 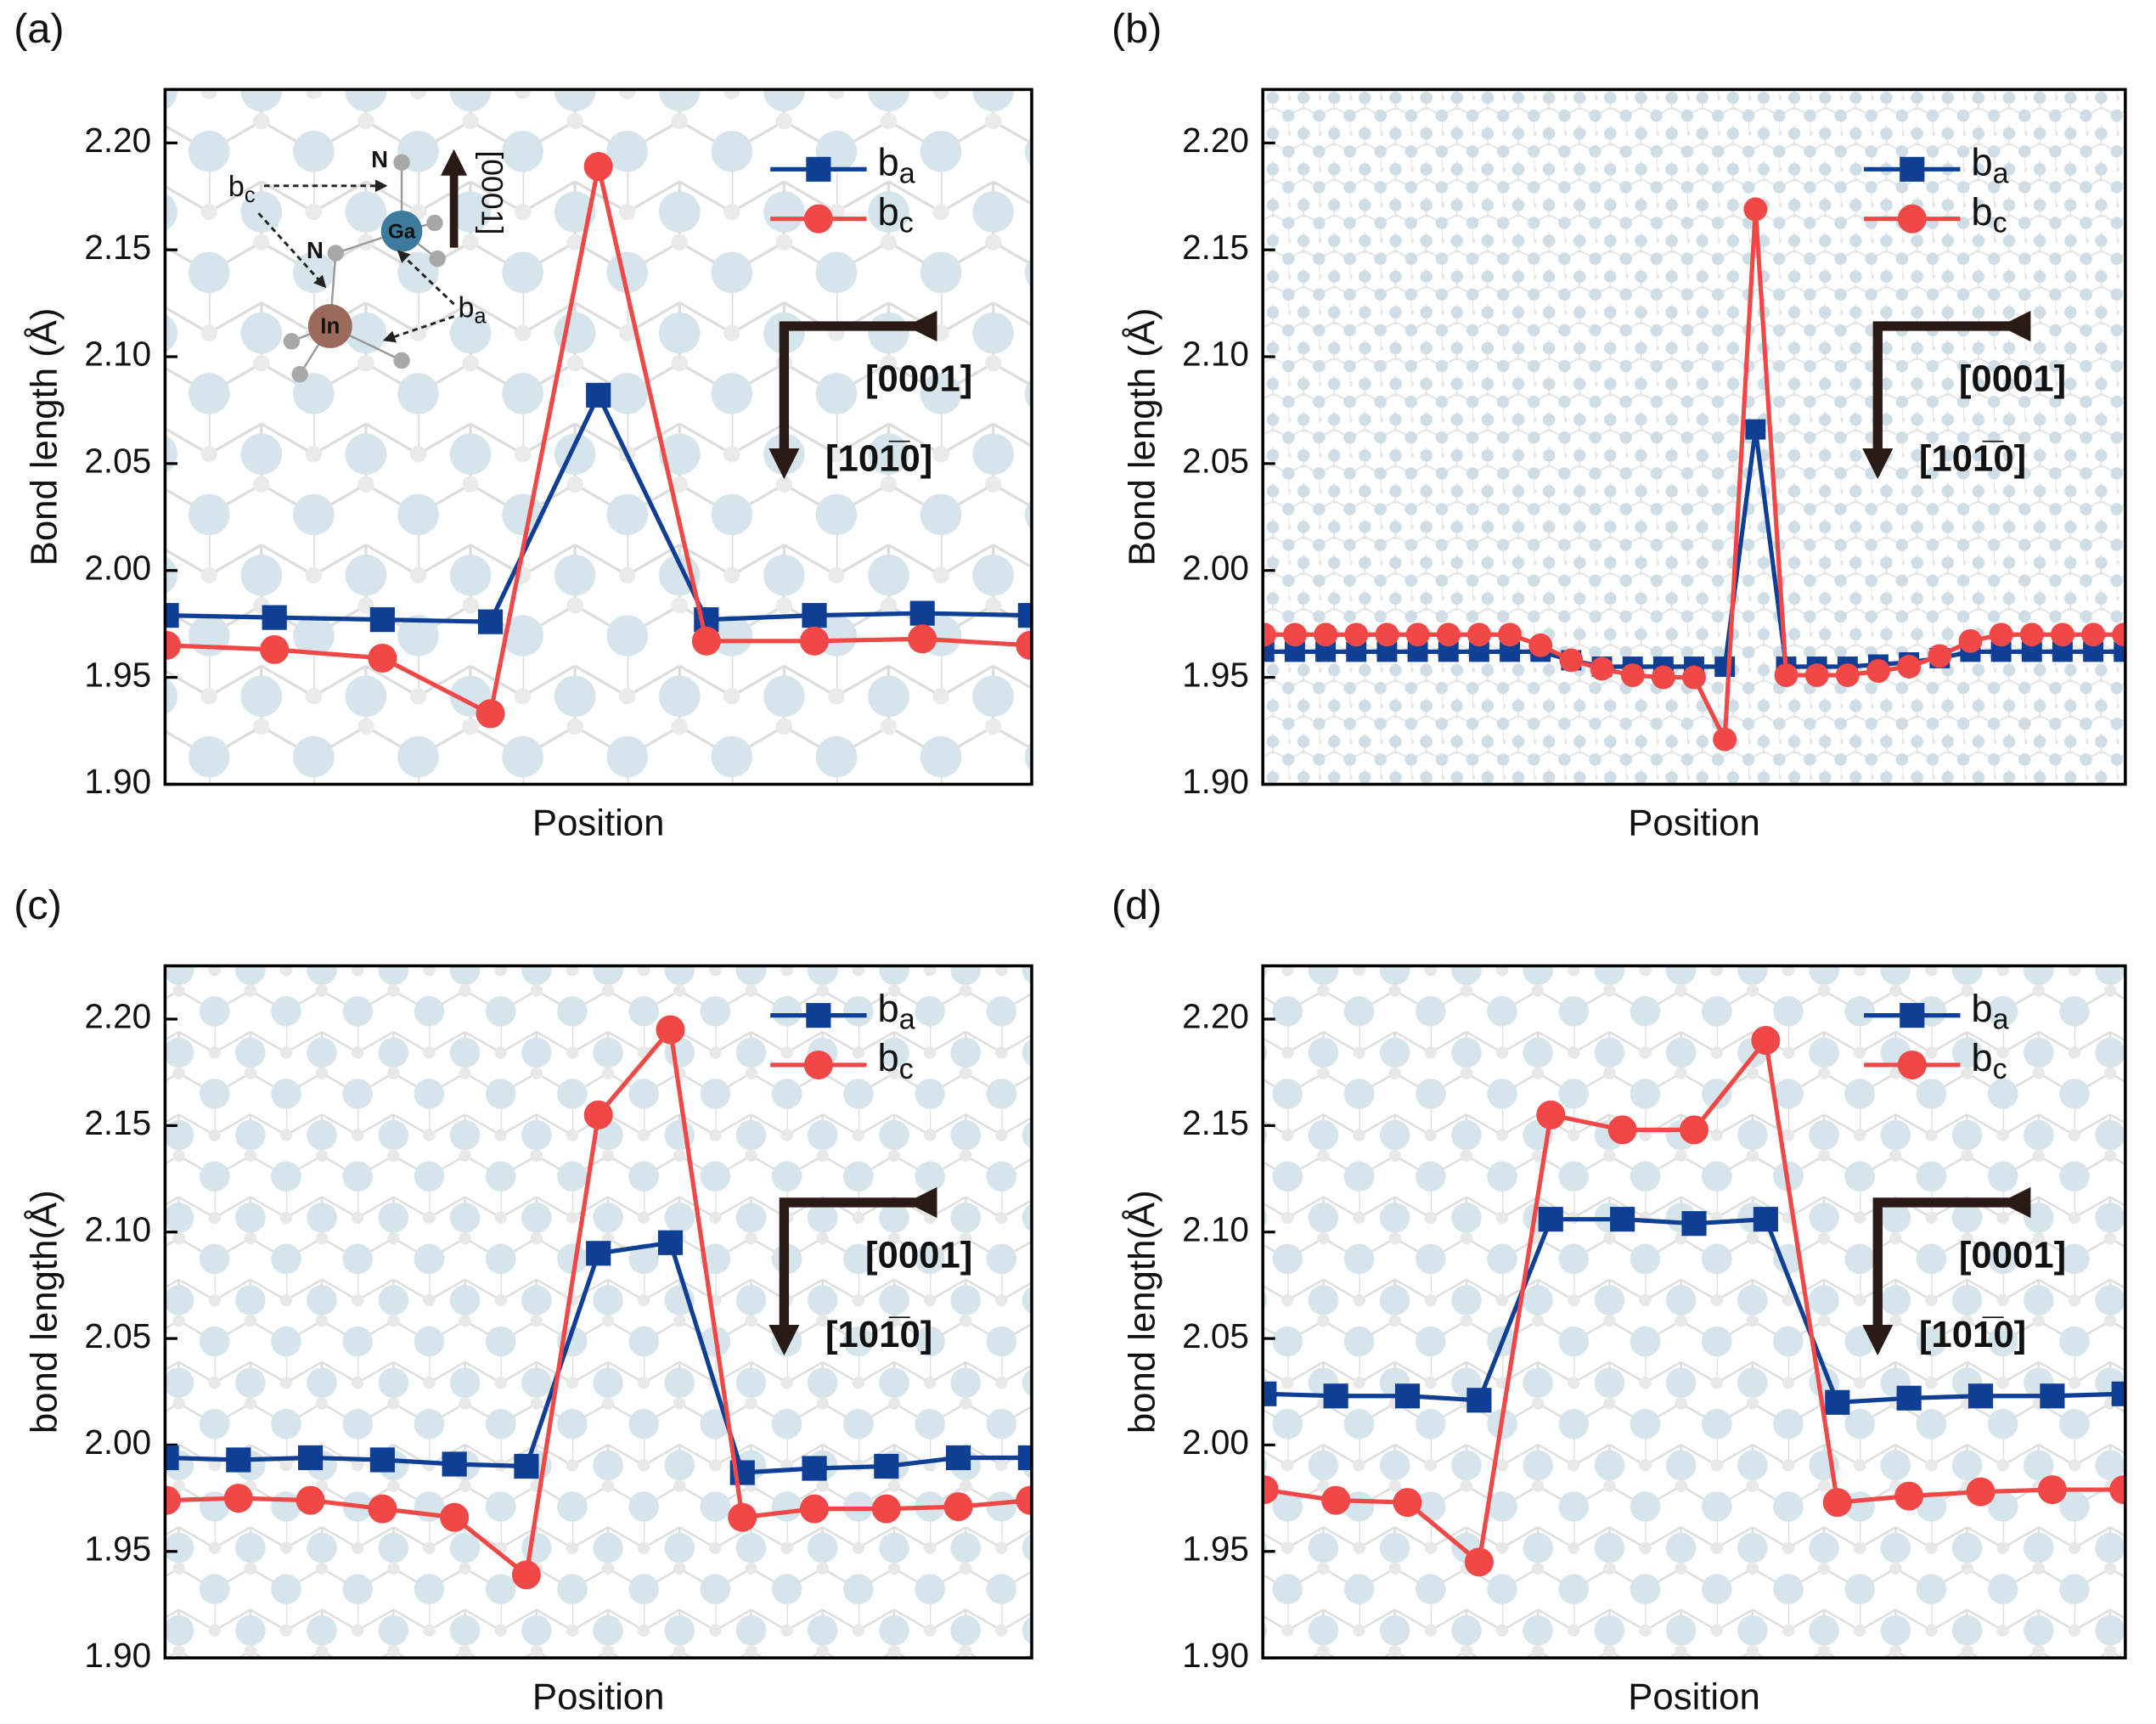 What do you see at coordinates (878, 458) in the screenshot?
I see `direction-label: [101̅0]` at bounding box center [878, 458].